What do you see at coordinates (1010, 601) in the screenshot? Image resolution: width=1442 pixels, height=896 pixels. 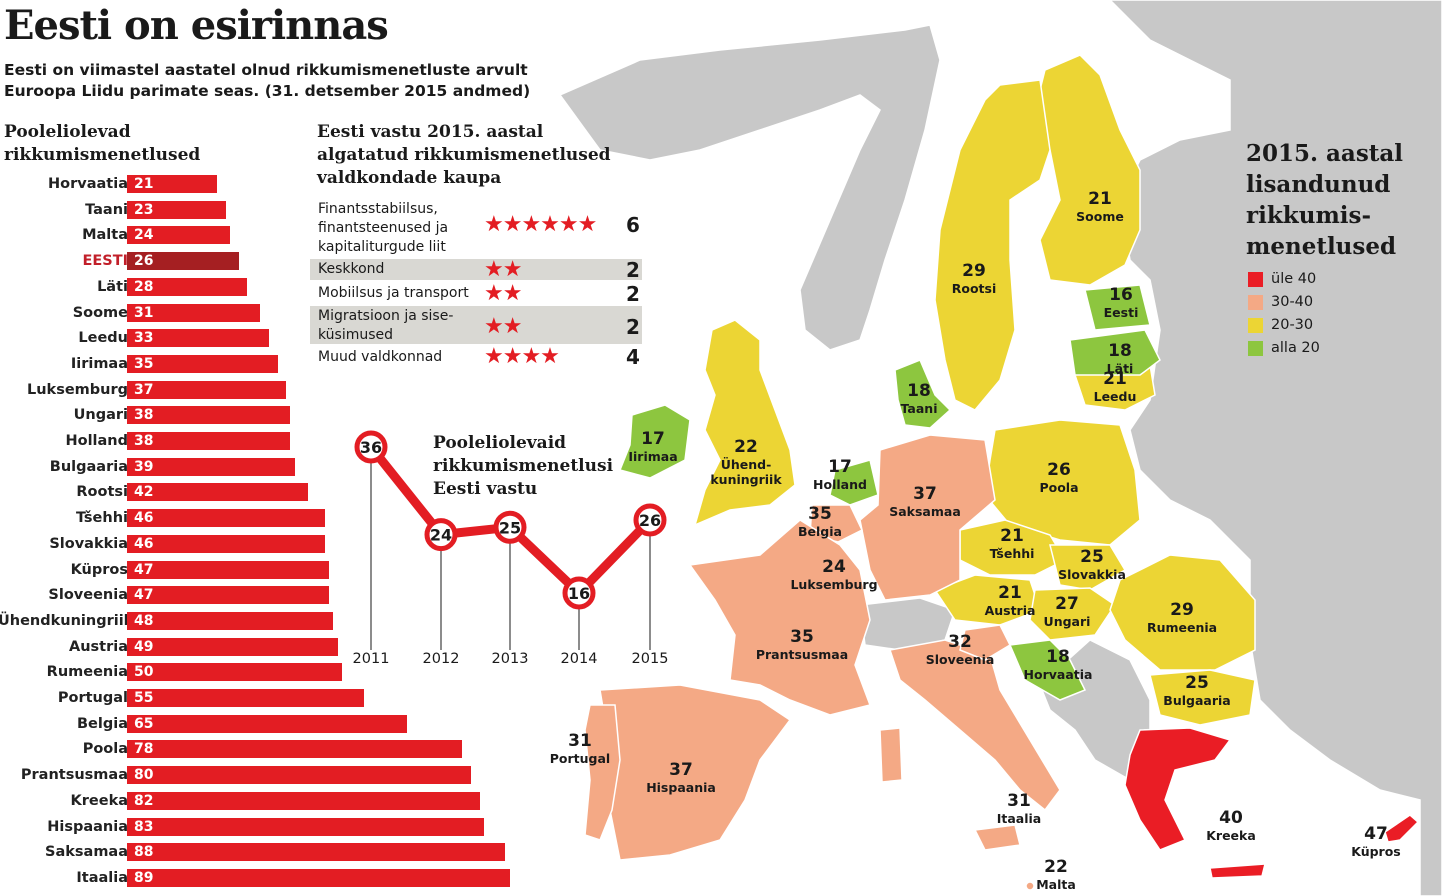 I see `map-country-label: 21 Austria` at bounding box center [1010, 601].